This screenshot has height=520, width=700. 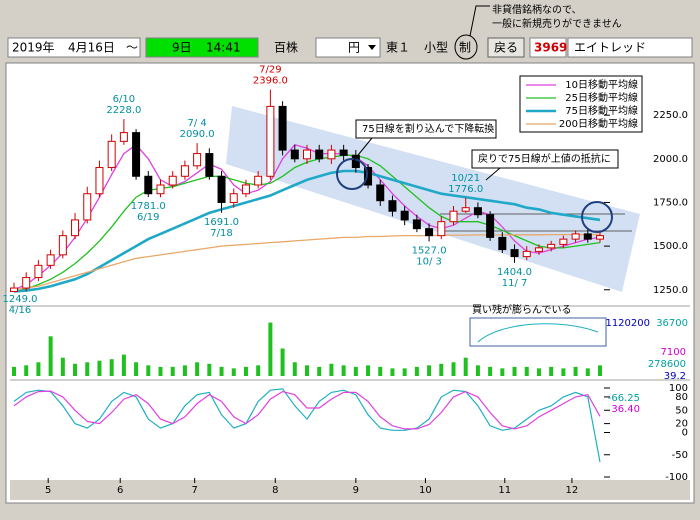 I want to click on date: 4月16日, so click(x=91, y=48).